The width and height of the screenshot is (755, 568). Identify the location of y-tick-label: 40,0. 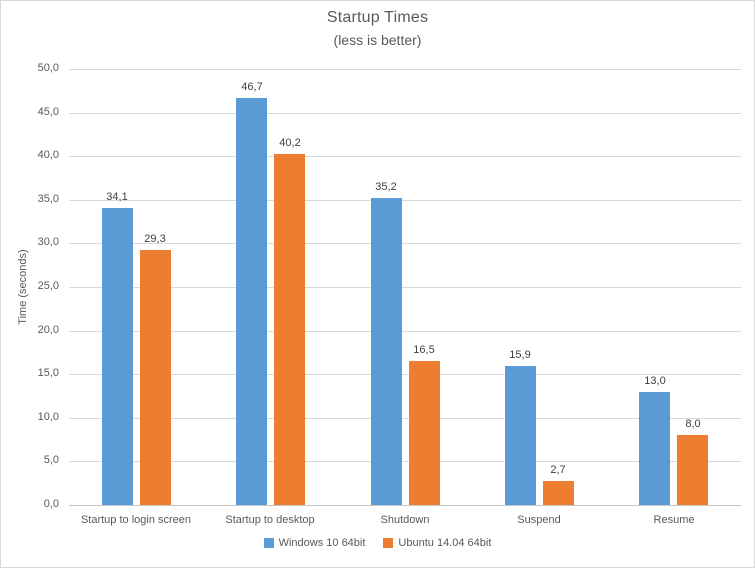
(48, 155).